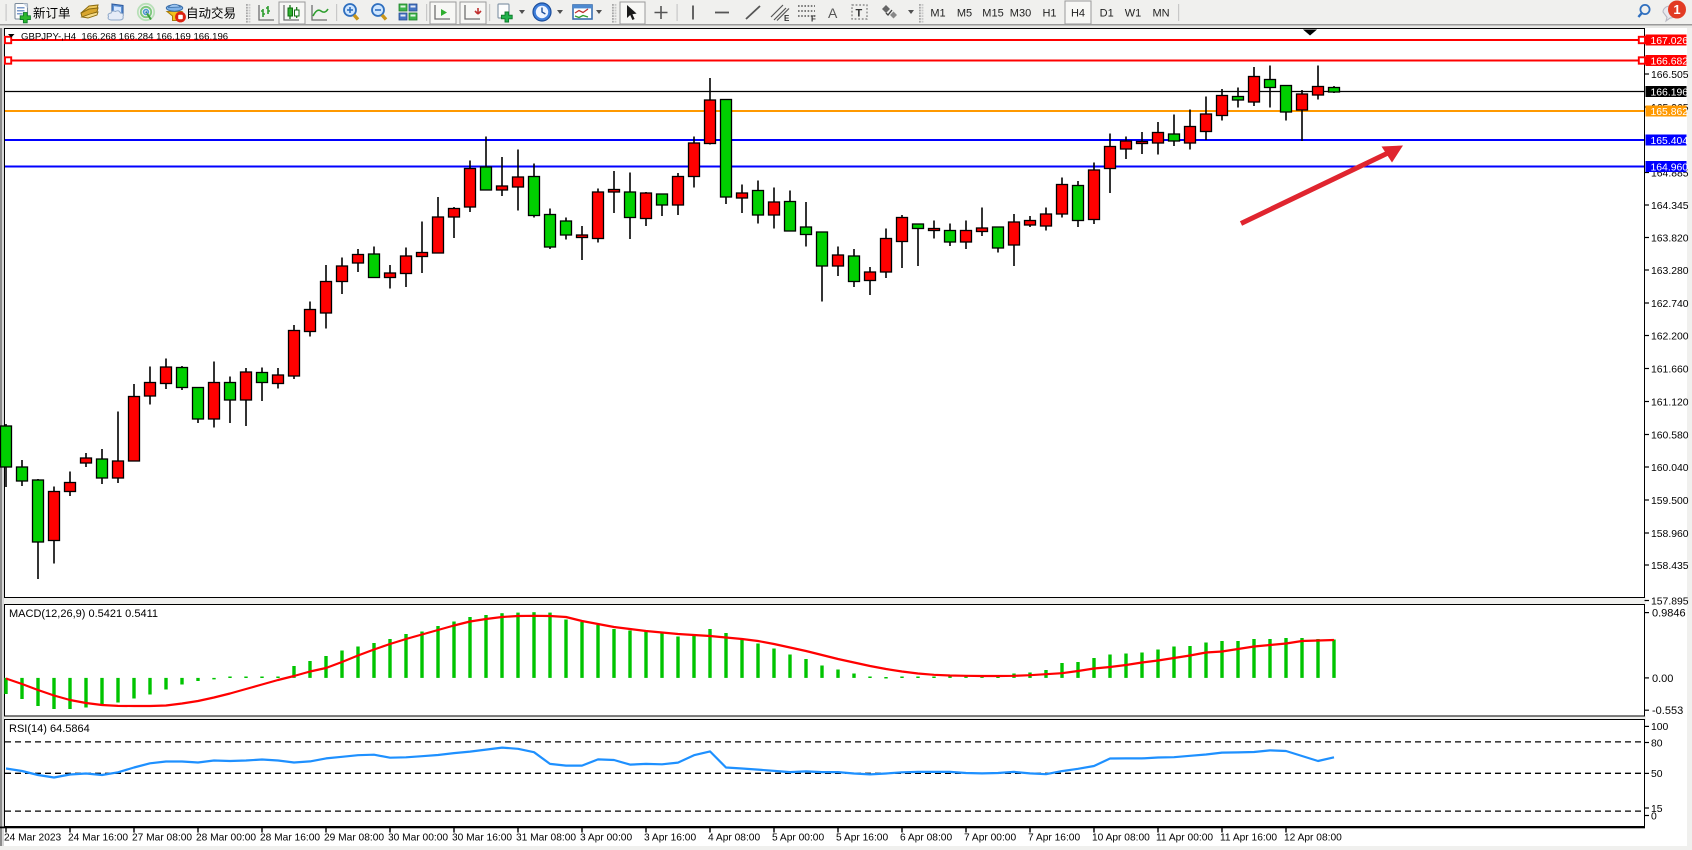 Image resolution: width=1692 pixels, height=850 pixels. Describe the element at coordinates (1049, 14) in the screenshot. I see `svg-text: H1` at that location.